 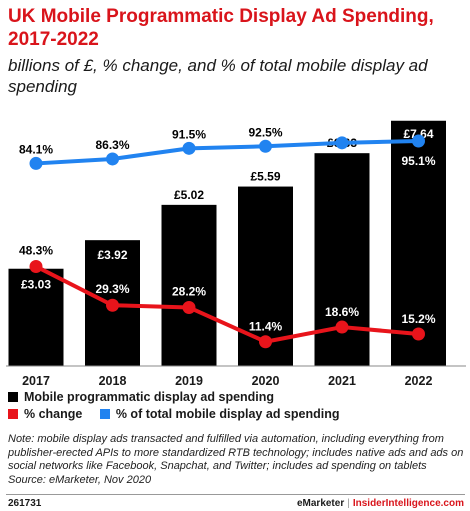 What do you see at coordinates (112, 289) in the screenshot?
I see `pct-change-label-2018: 29.3%` at bounding box center [112, 289].